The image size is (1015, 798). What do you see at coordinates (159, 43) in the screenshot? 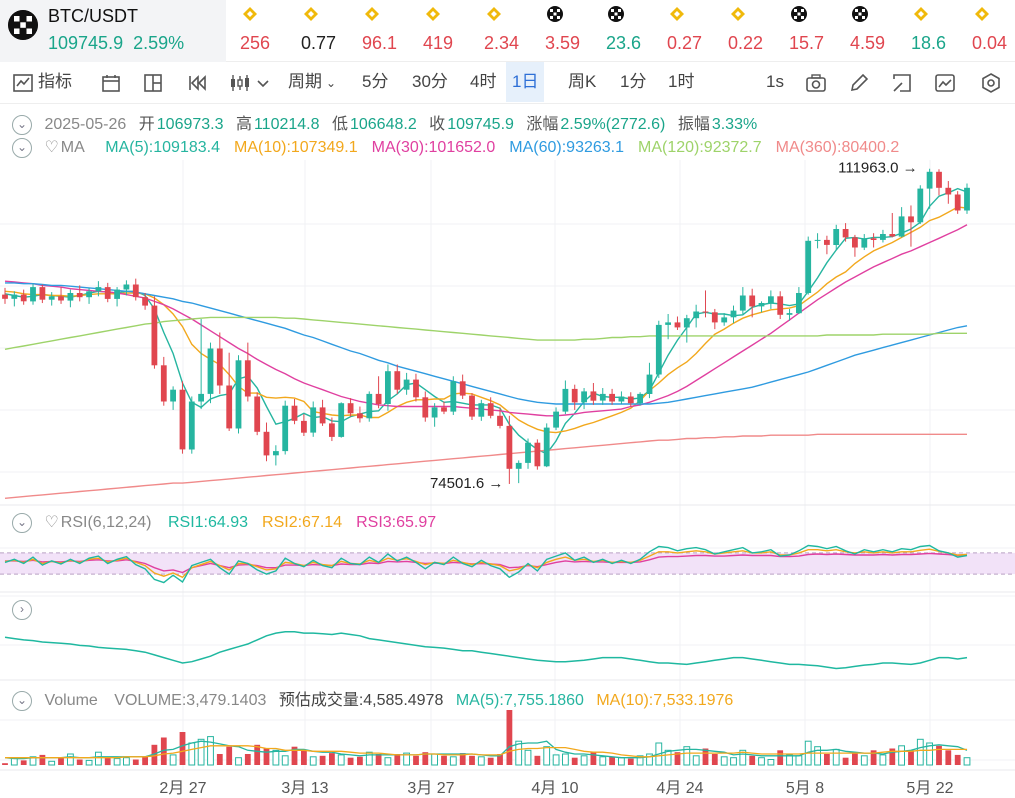
I see `pair-change: 2.59%` at bounding box center [159, 43].